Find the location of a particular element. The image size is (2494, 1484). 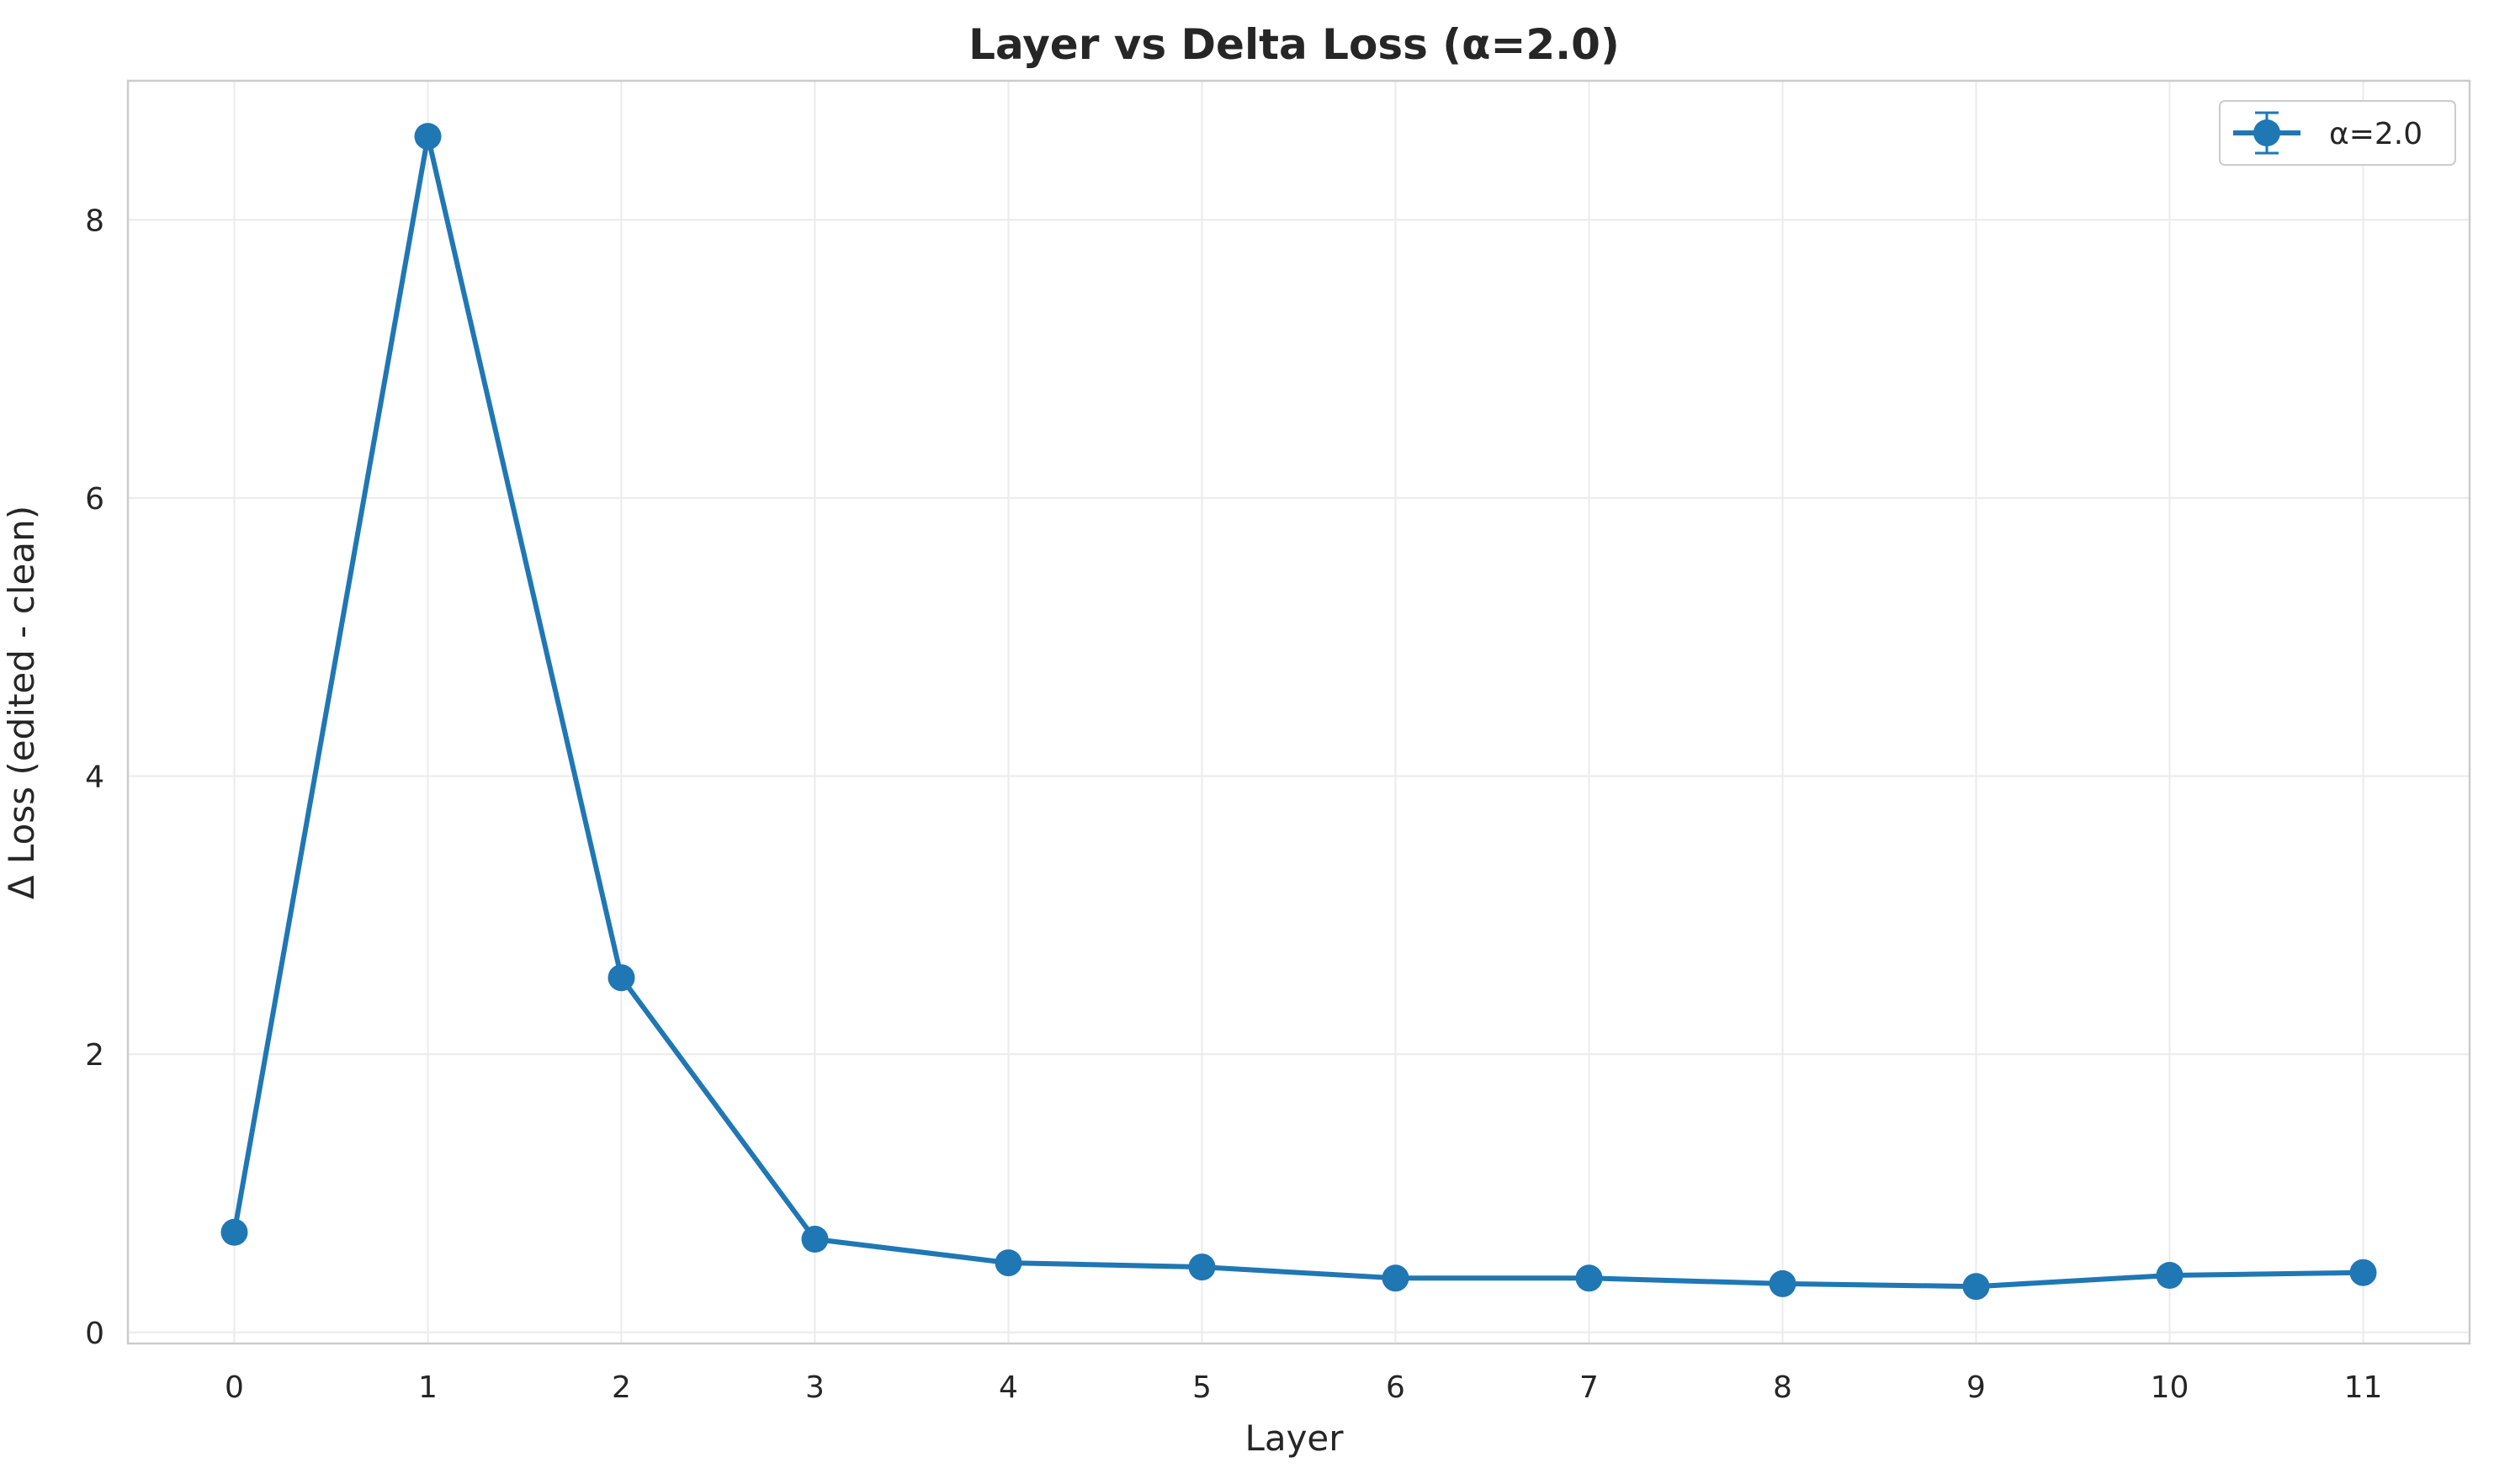

legend: α=2.0 is located at coordinates (2337, 133).